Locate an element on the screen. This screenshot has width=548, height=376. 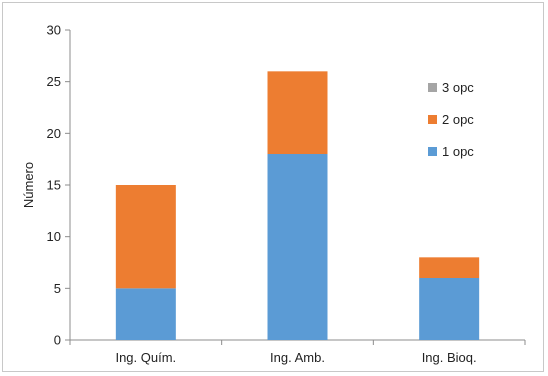
legend-label: 1 opc is located at coordinates (458, 151).